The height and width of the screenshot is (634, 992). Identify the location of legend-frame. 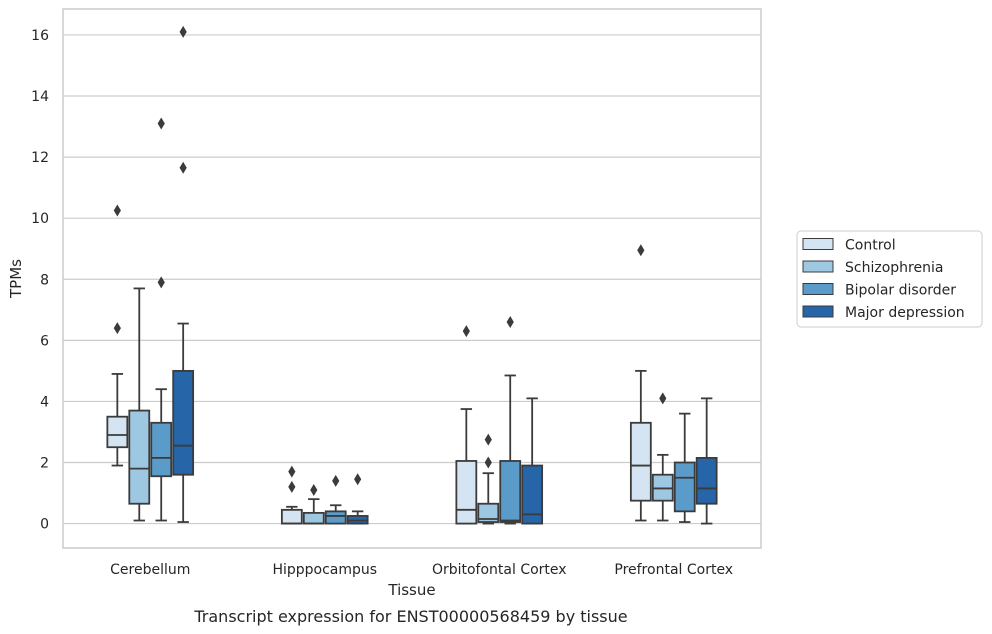
(889, 279).